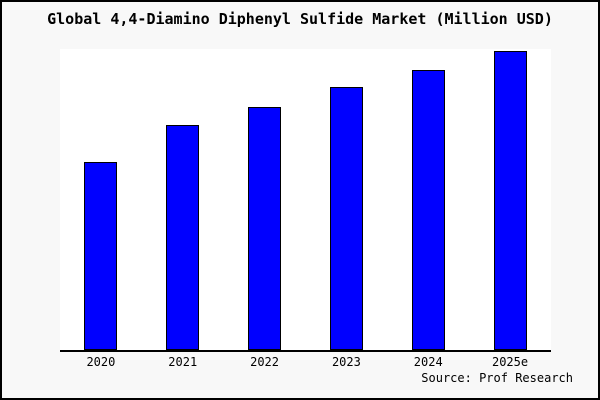 This screenshot has width=600, height=400. I want to click on x-axis-labels: 2020 2021 2022 2023 2024 2025e, so click(305, 362).